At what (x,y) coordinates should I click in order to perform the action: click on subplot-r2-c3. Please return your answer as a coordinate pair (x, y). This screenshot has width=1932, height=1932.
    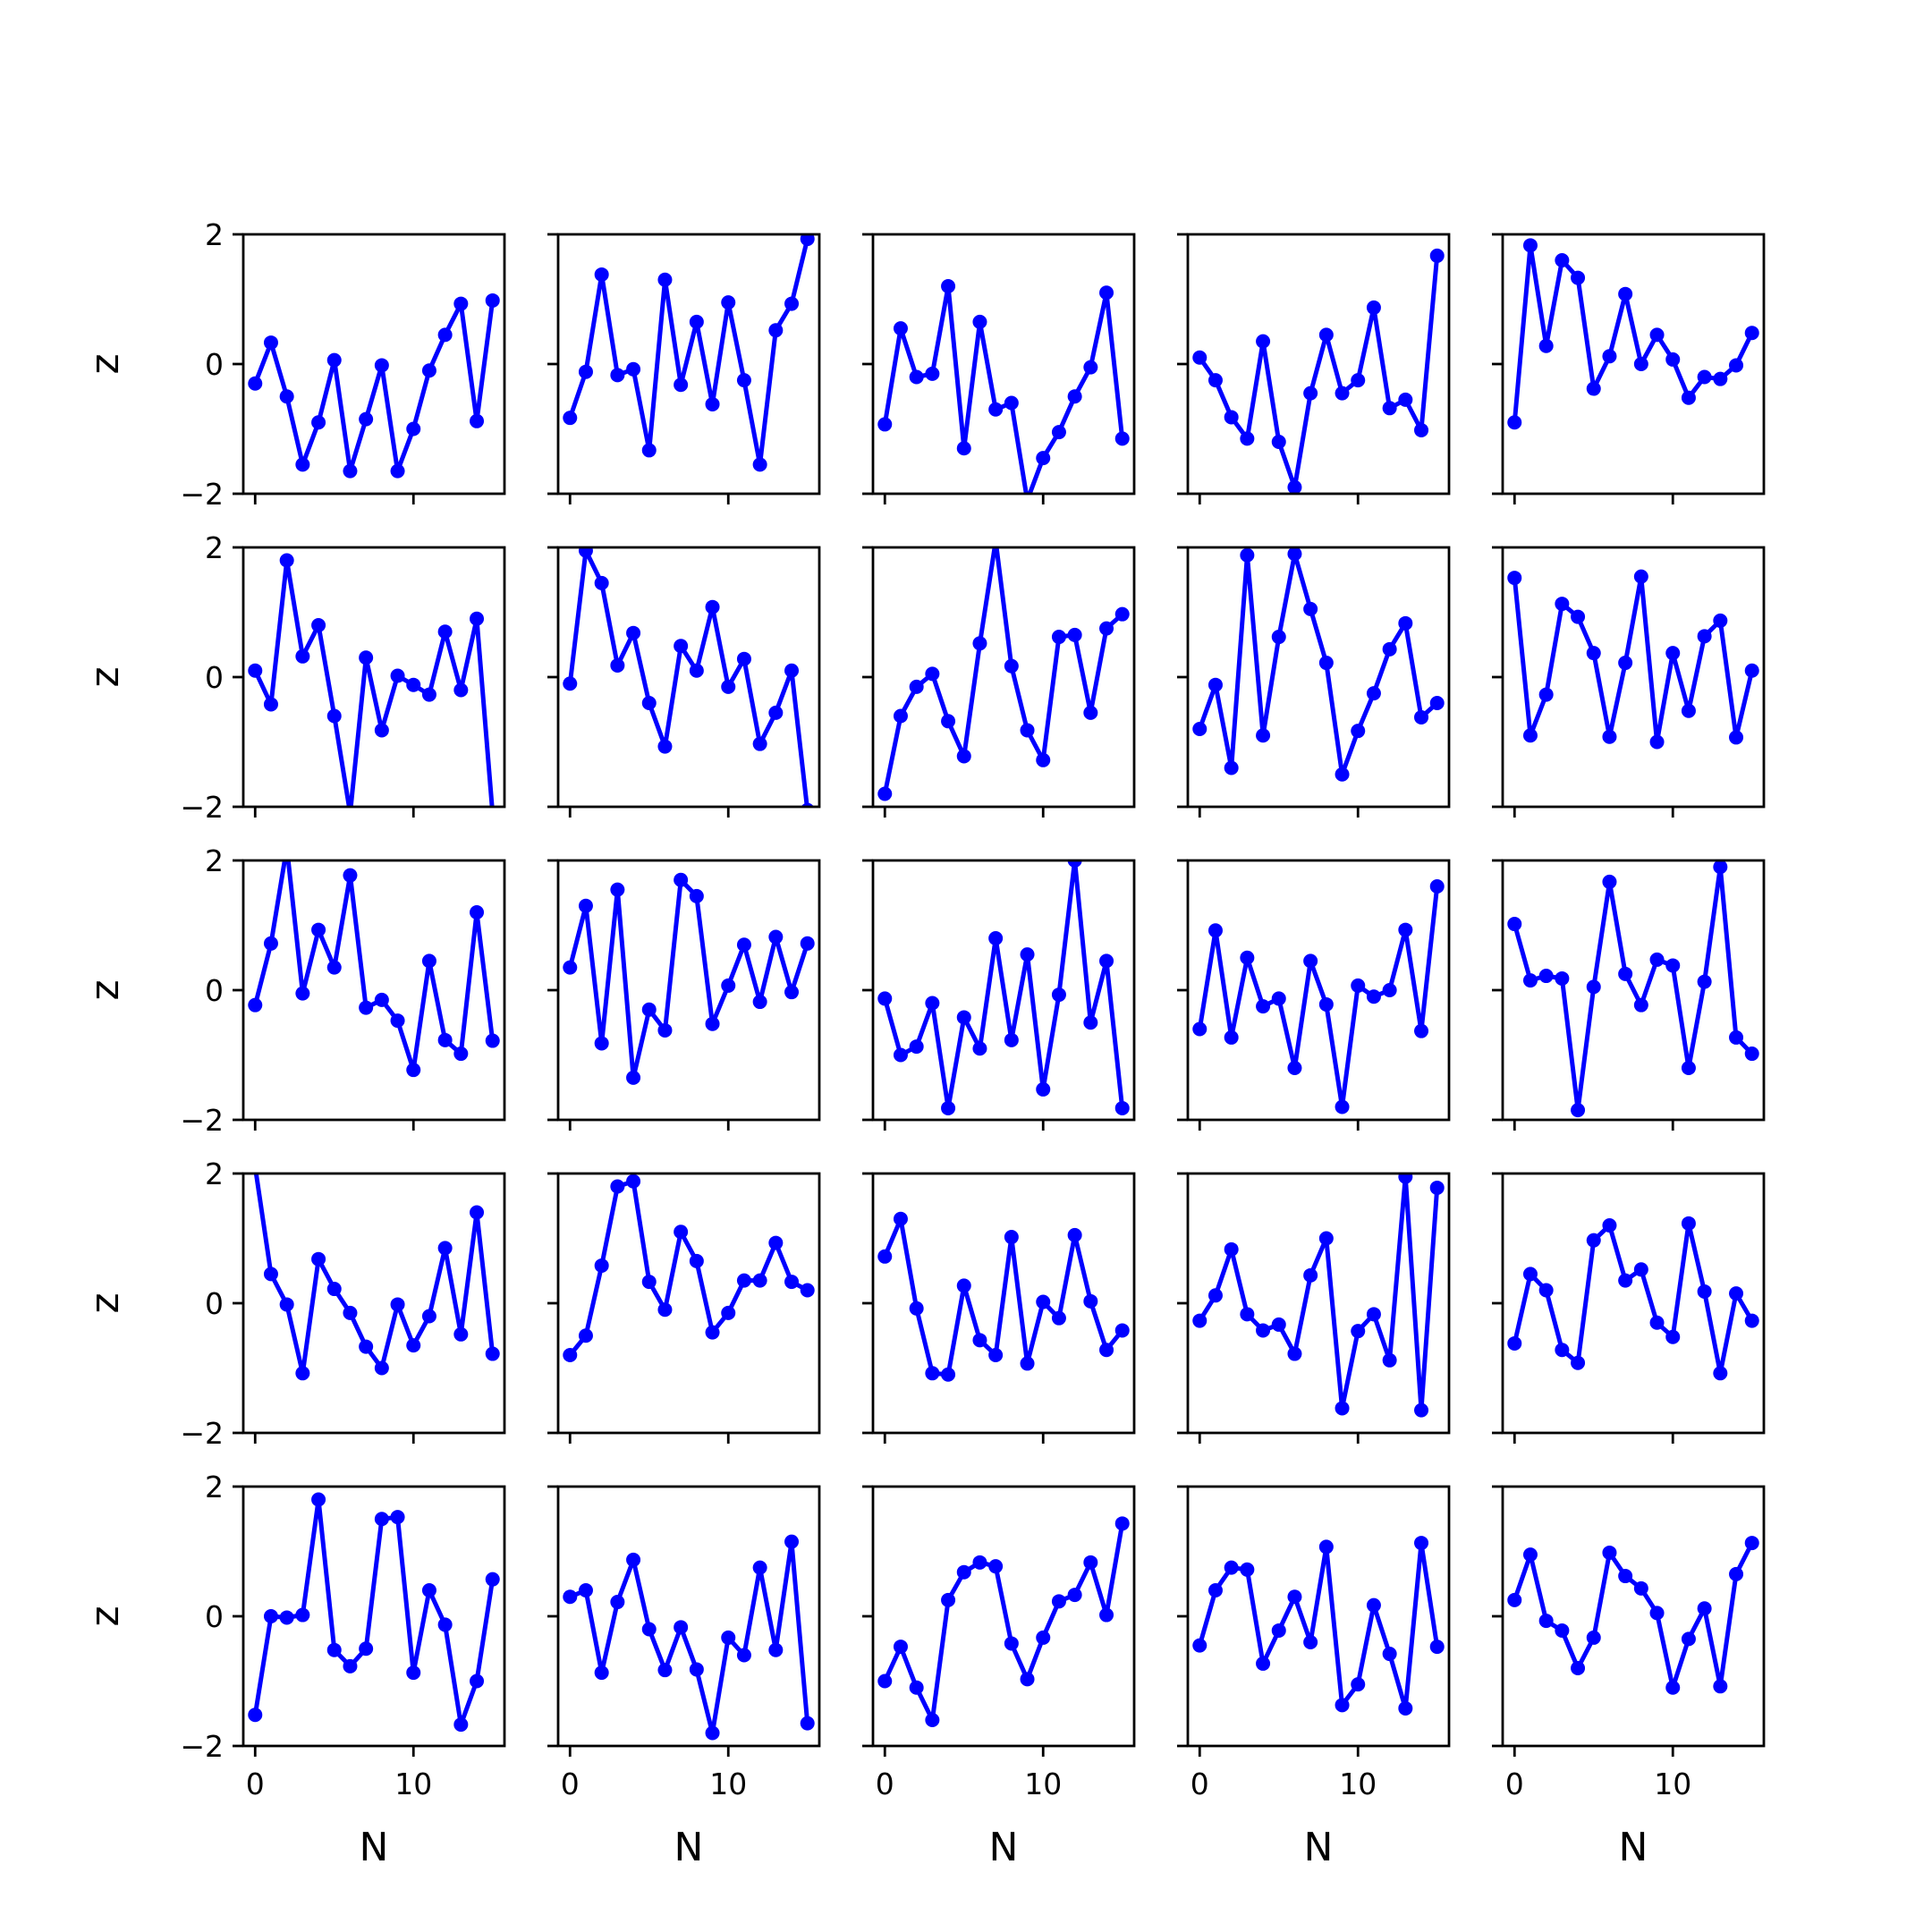
    Looking at the image, I should click on (999, 682).